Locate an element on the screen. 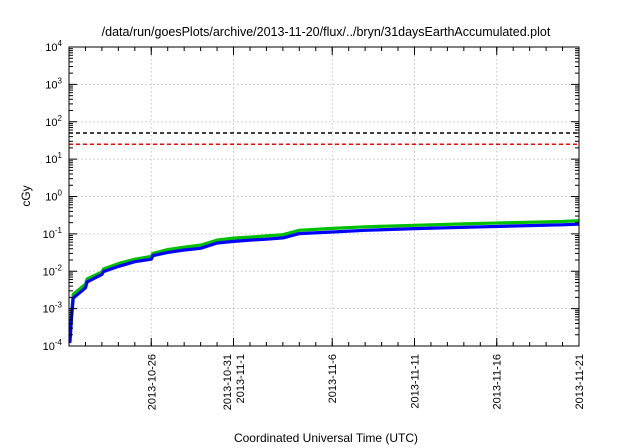  y-tick-label: 10⁻³ is located at coordinates (53, 308).